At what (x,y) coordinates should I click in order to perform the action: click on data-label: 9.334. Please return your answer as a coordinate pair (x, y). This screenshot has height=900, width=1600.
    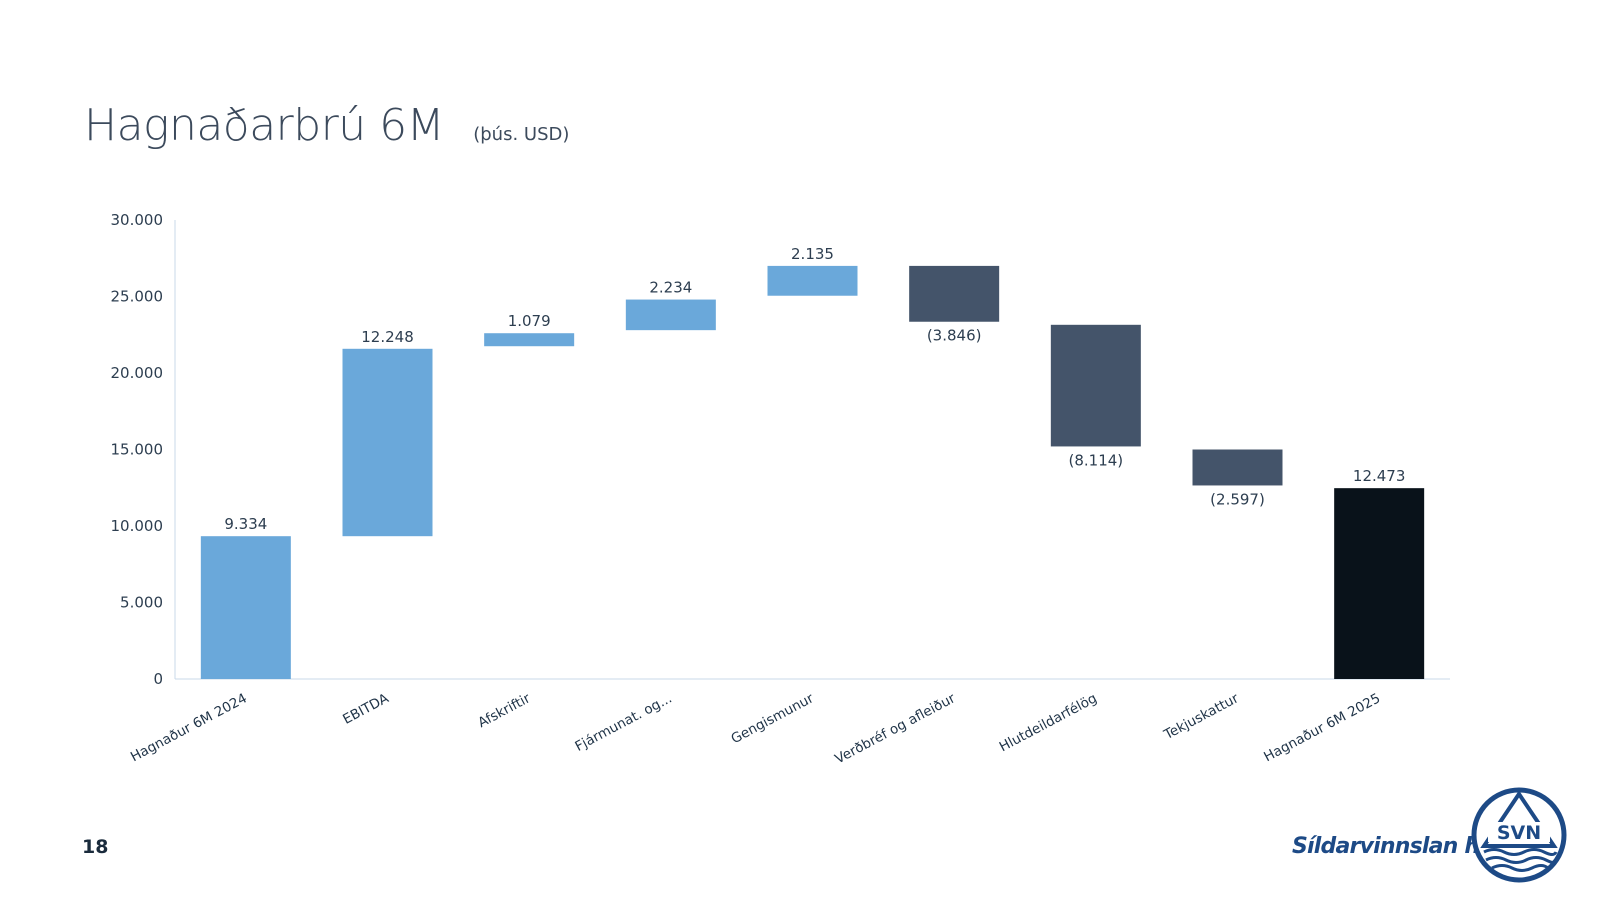
    Looking at the image, I should click on (245, 524).